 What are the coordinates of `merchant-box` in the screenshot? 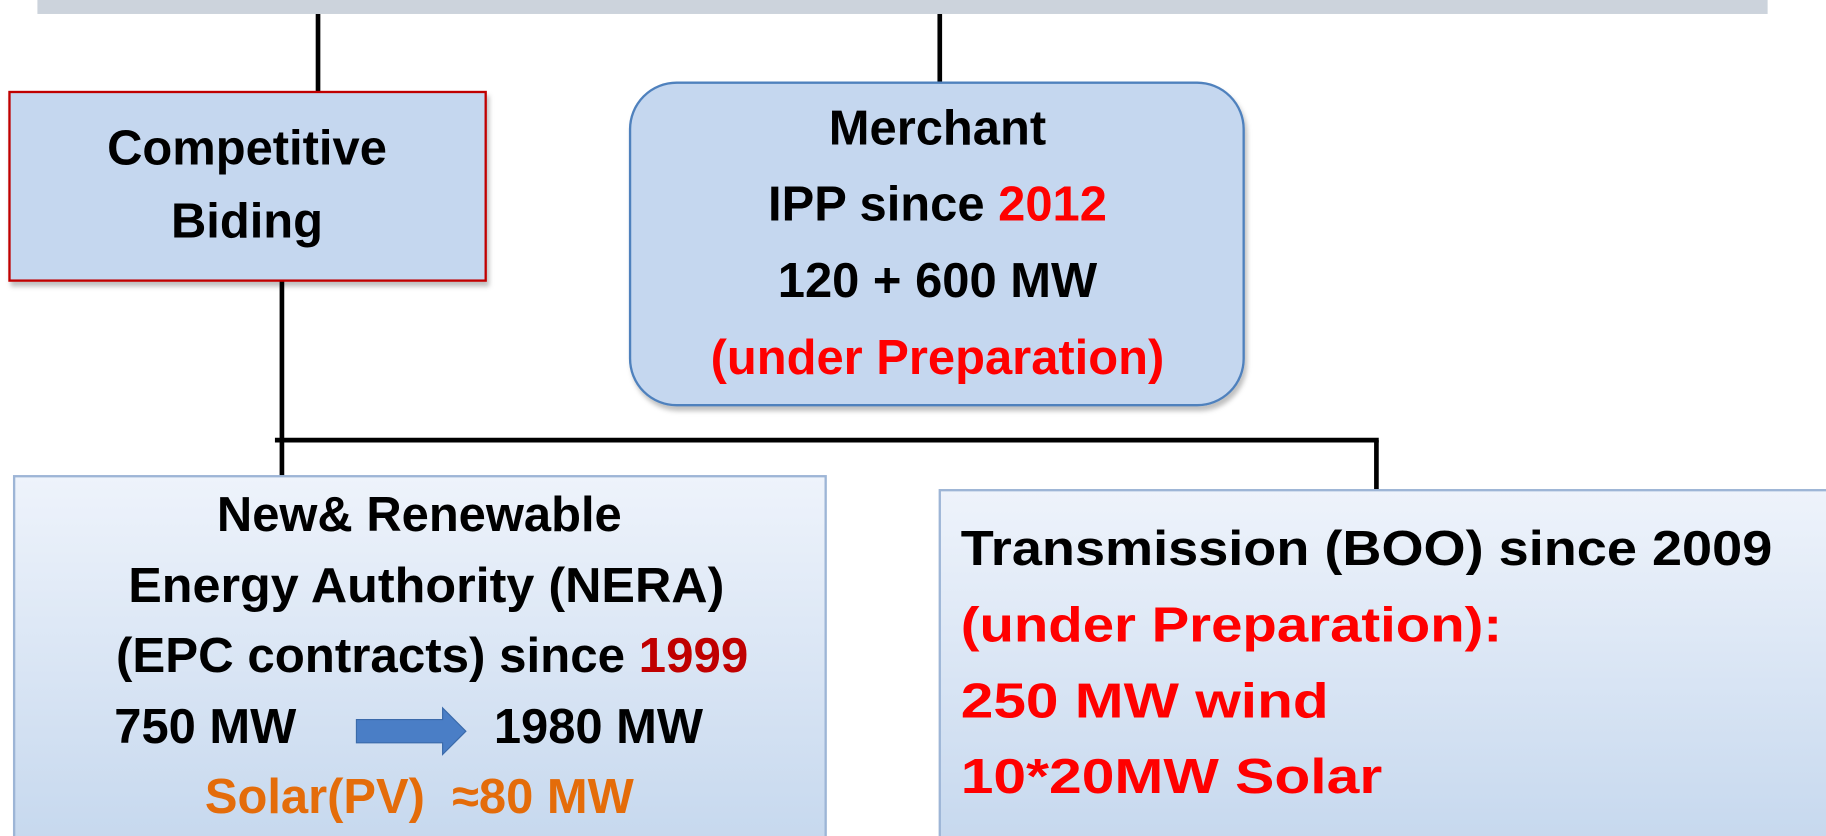 It's located at (936, 244).